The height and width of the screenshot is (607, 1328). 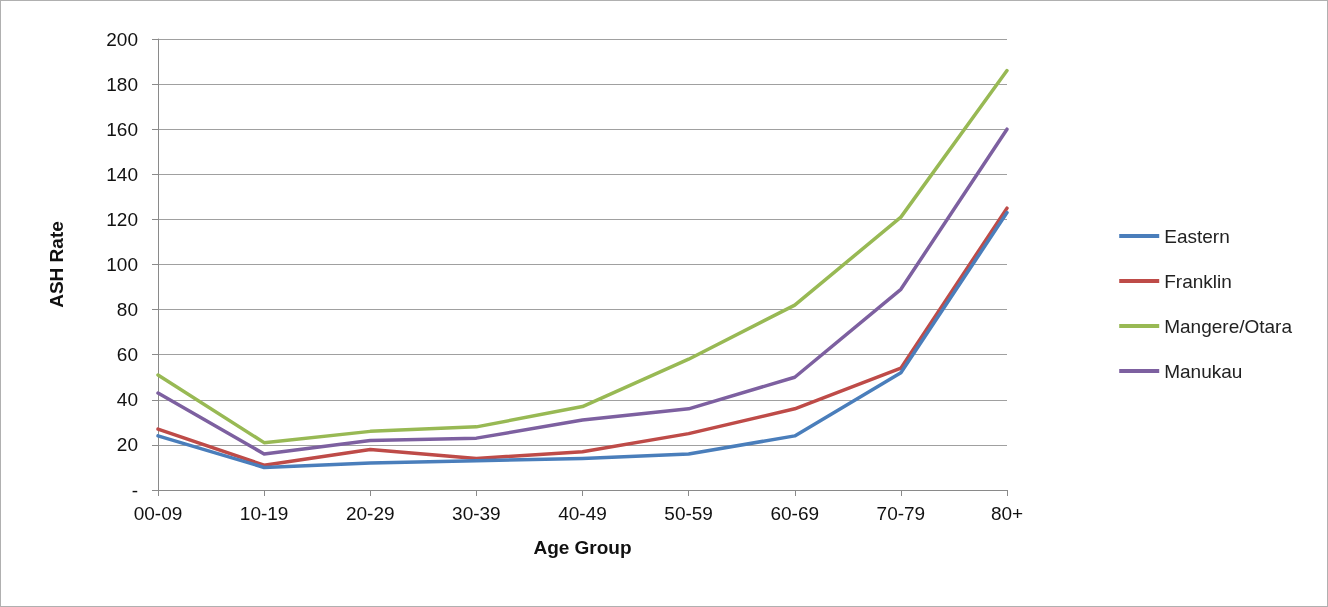 I want to click on x-tick-label: 60-69, so click(x=795, y=513).